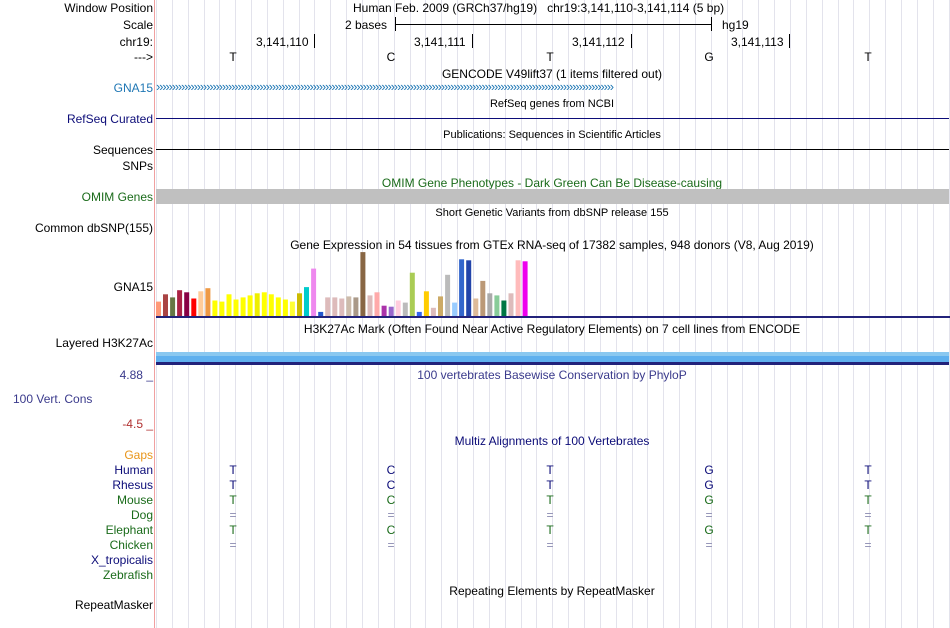 This screenshot has height=628, width=950. I want to click on species-label-x_tropicalis: X_tropicalis, so click(121, 560).